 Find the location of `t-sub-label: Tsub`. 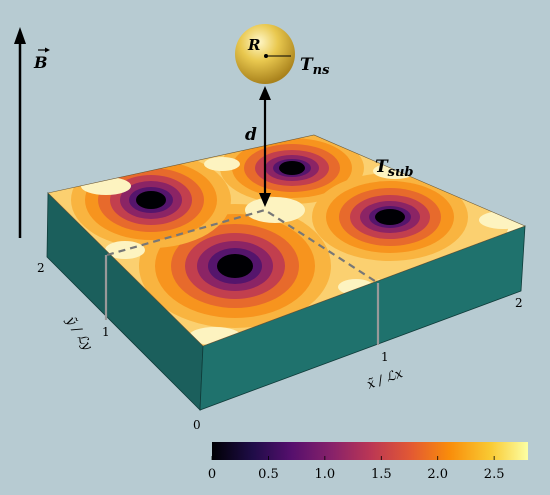

t-sub-label: Tsub is located at coordinates (394, 168).